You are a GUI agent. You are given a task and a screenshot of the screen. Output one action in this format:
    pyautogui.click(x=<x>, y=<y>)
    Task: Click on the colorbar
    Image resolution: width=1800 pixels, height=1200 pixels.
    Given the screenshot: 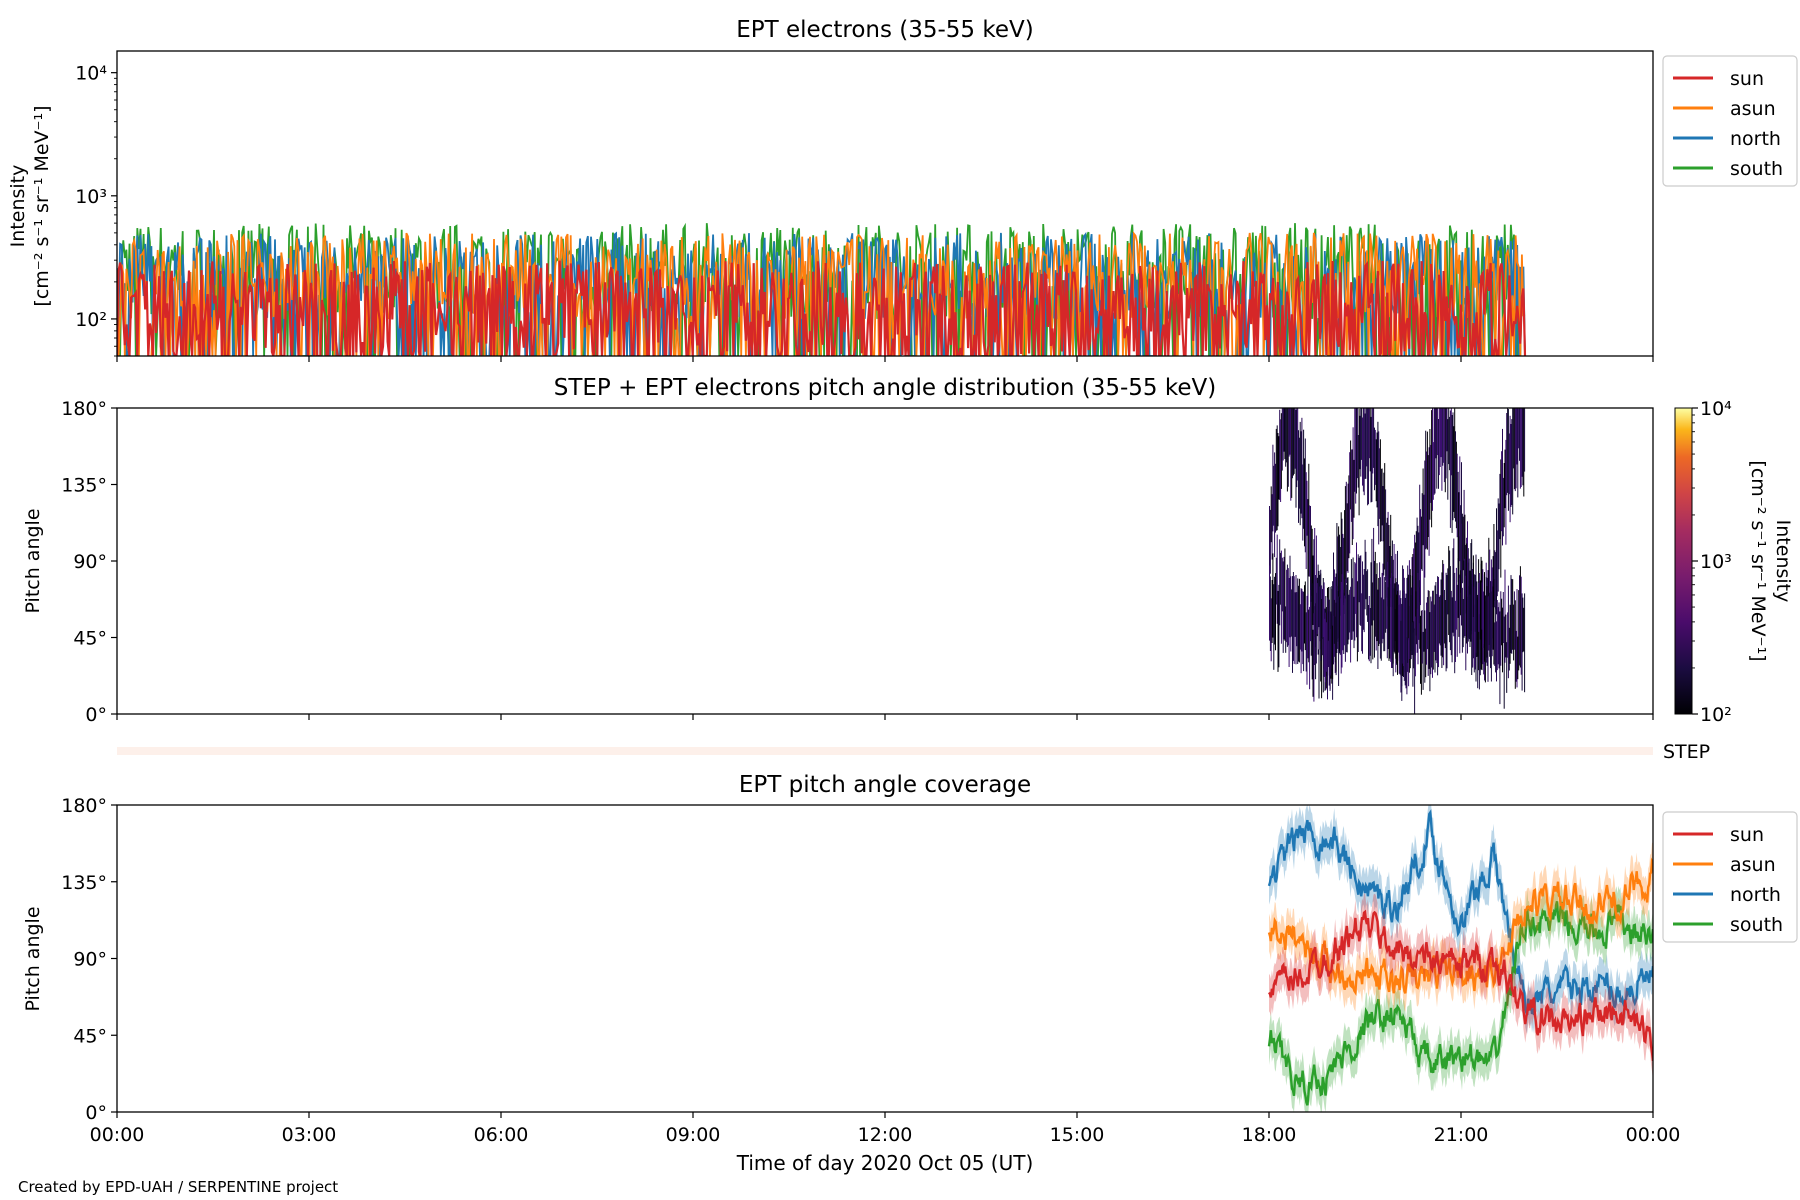 What is the action you would take?
    pyautogui.click(x=1683, y=561)
    